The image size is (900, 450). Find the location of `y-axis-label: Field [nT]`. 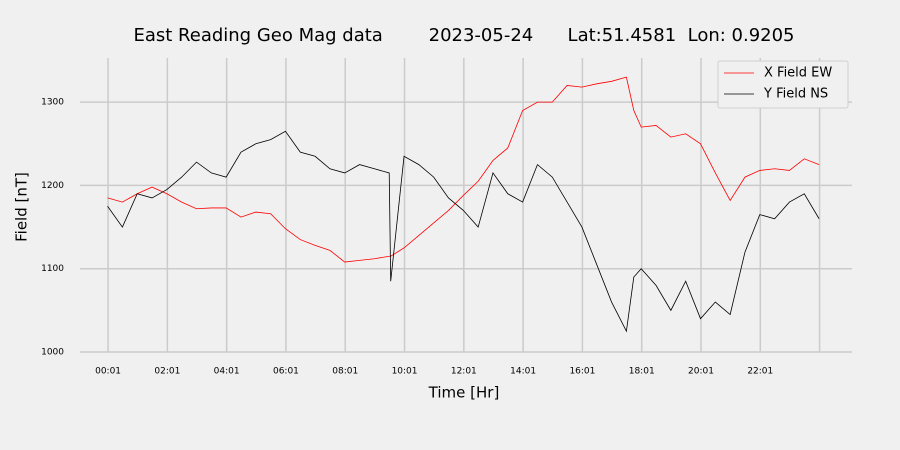

y-axis-label: Field [nT] is located at coordinates (22, 207).